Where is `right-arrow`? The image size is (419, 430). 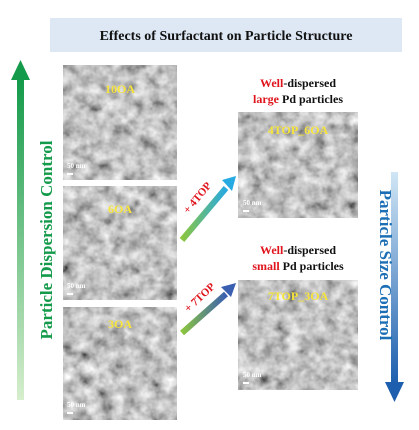 right-arrow is located at coordinates (394, 278).